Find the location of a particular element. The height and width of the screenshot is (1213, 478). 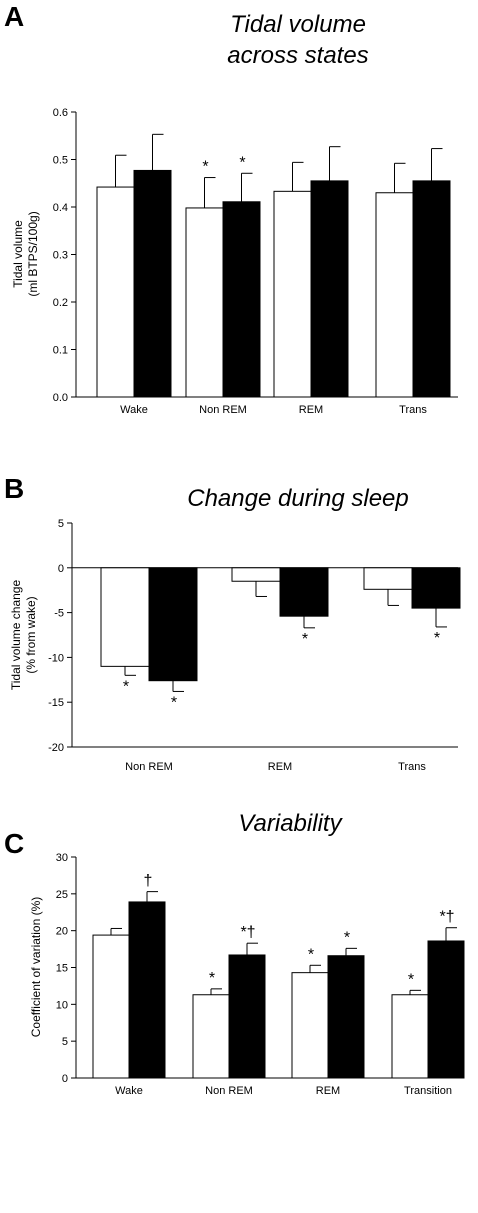

y-axis-label: (ml BTPS/100g) is located at coordinates (33, 253).